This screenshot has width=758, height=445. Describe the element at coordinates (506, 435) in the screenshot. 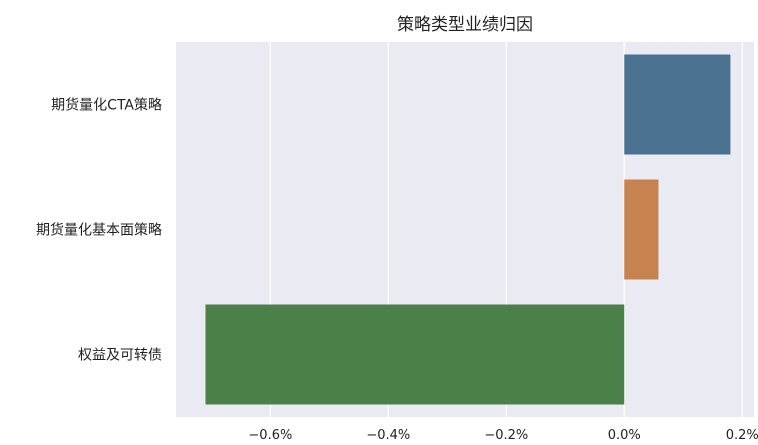

I see `x-tick-label: −0.2%` at that location.